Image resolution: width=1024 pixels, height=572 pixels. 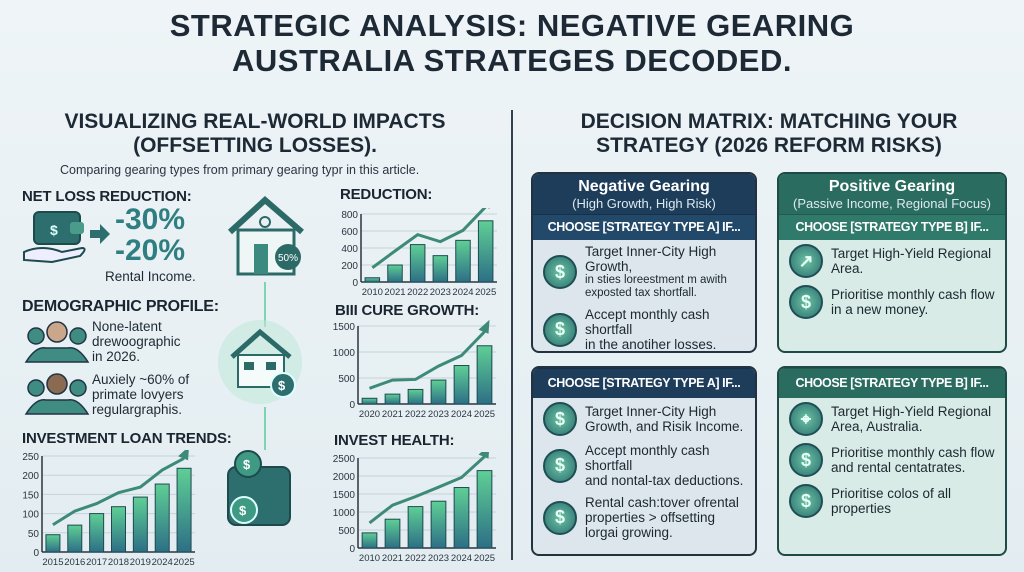 I want to click on list-item: ↗ Target High-Yield Regional Area., so click(x=892, y=260).